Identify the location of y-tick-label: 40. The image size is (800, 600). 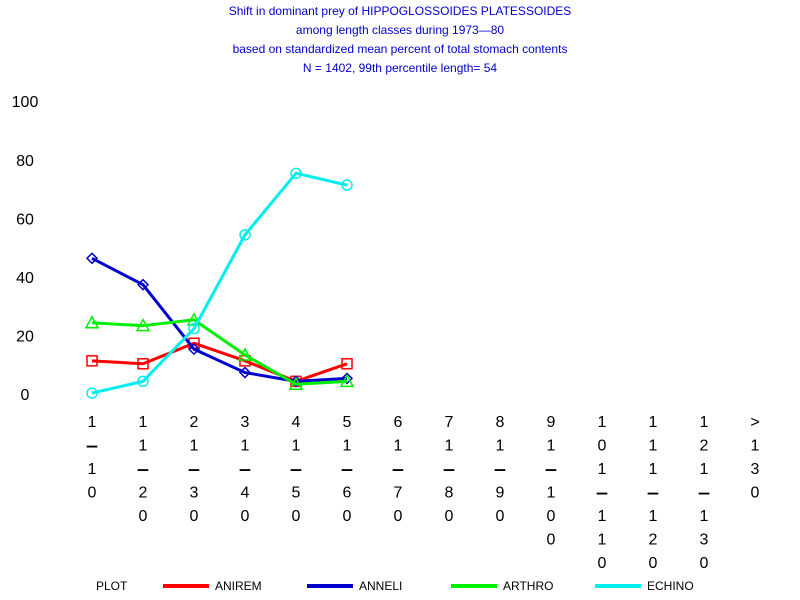
(25, 278).